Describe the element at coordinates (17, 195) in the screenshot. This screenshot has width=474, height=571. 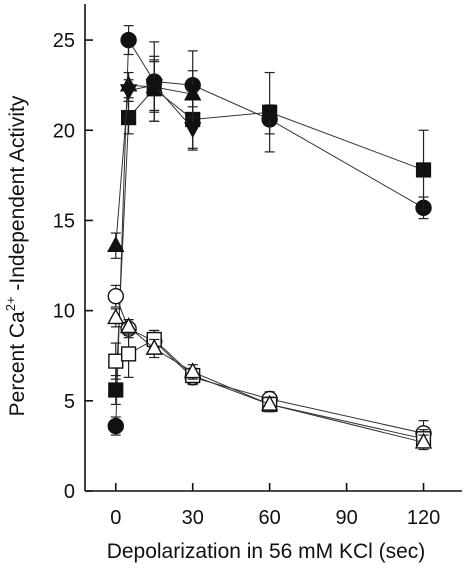
I see `y-axis-title-suffix: -Independent Activity` at that location.